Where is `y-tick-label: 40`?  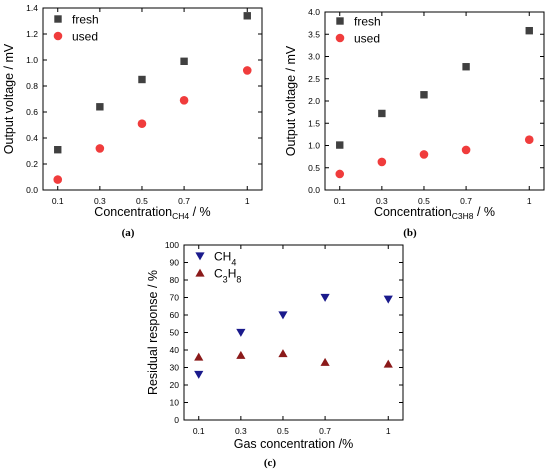 y-tick-label: 40 is located at coordinates (175, 350).